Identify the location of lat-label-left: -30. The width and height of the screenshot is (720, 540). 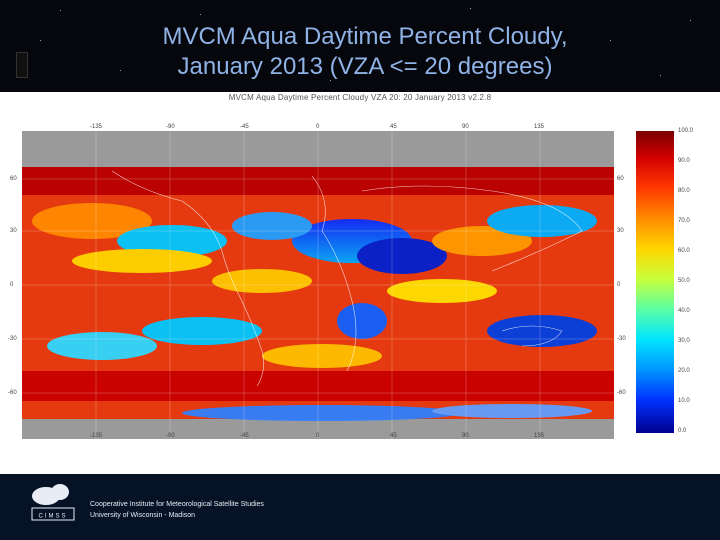
(12, 339).